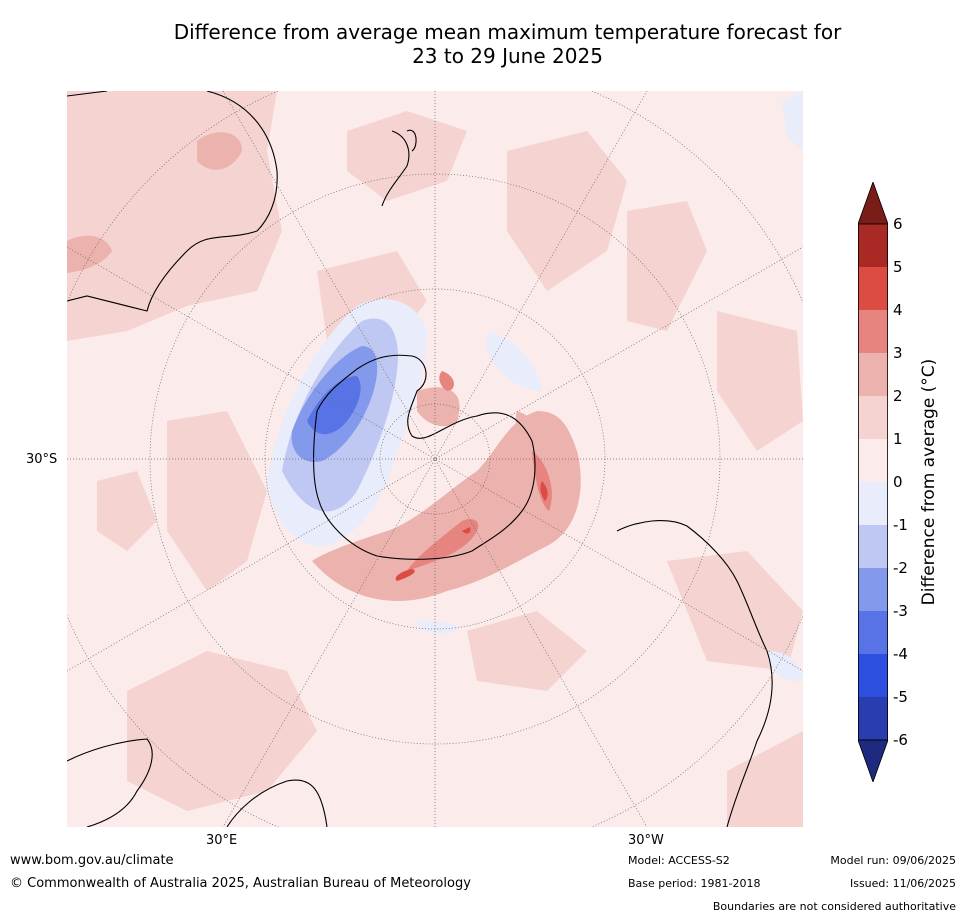 The width and height of the screenshot is (965, 919). Describe the element at coordinates (89, 254) in the screenshot. I see `warm-patch-west` at that location.